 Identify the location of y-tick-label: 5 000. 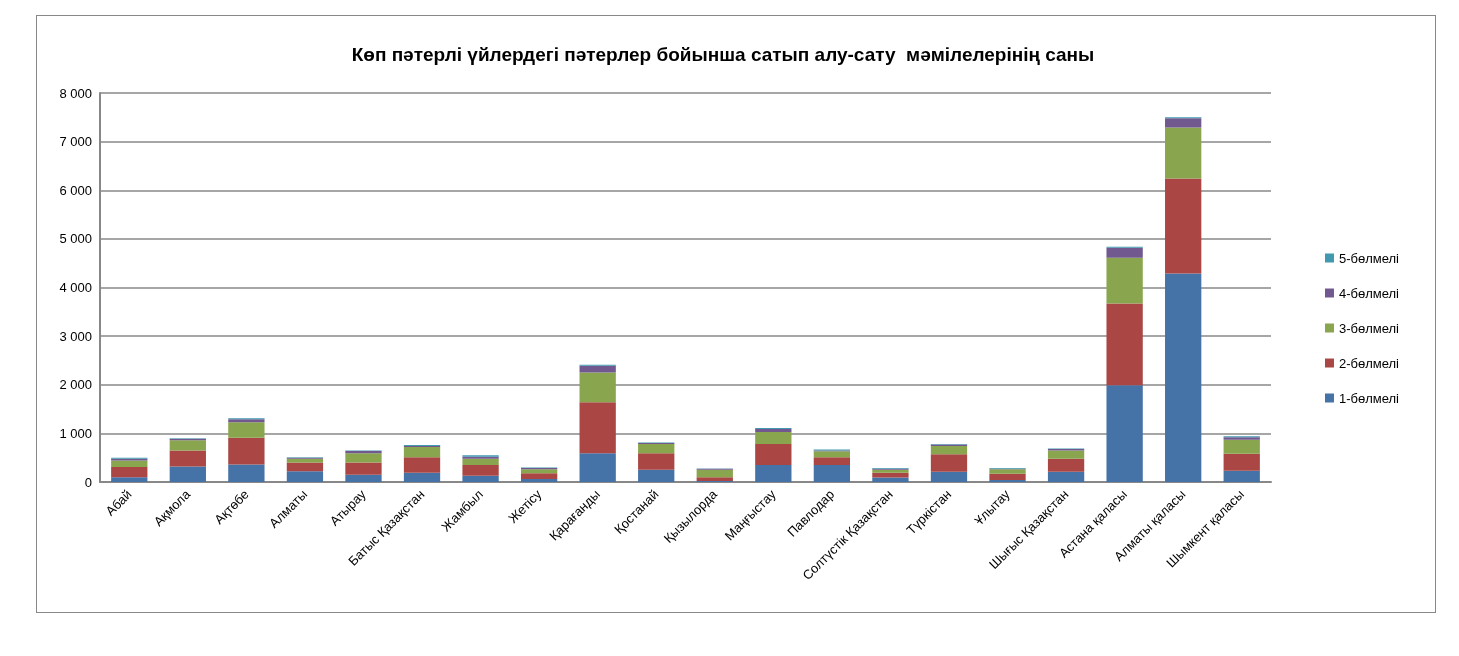
(75, 239).